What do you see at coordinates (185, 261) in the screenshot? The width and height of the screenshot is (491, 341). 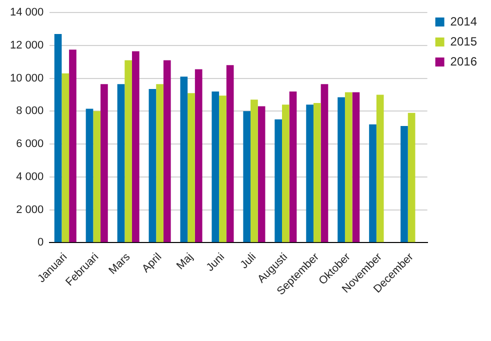 I see `x-tick-label: Maj` at bounding box center [185, 261].